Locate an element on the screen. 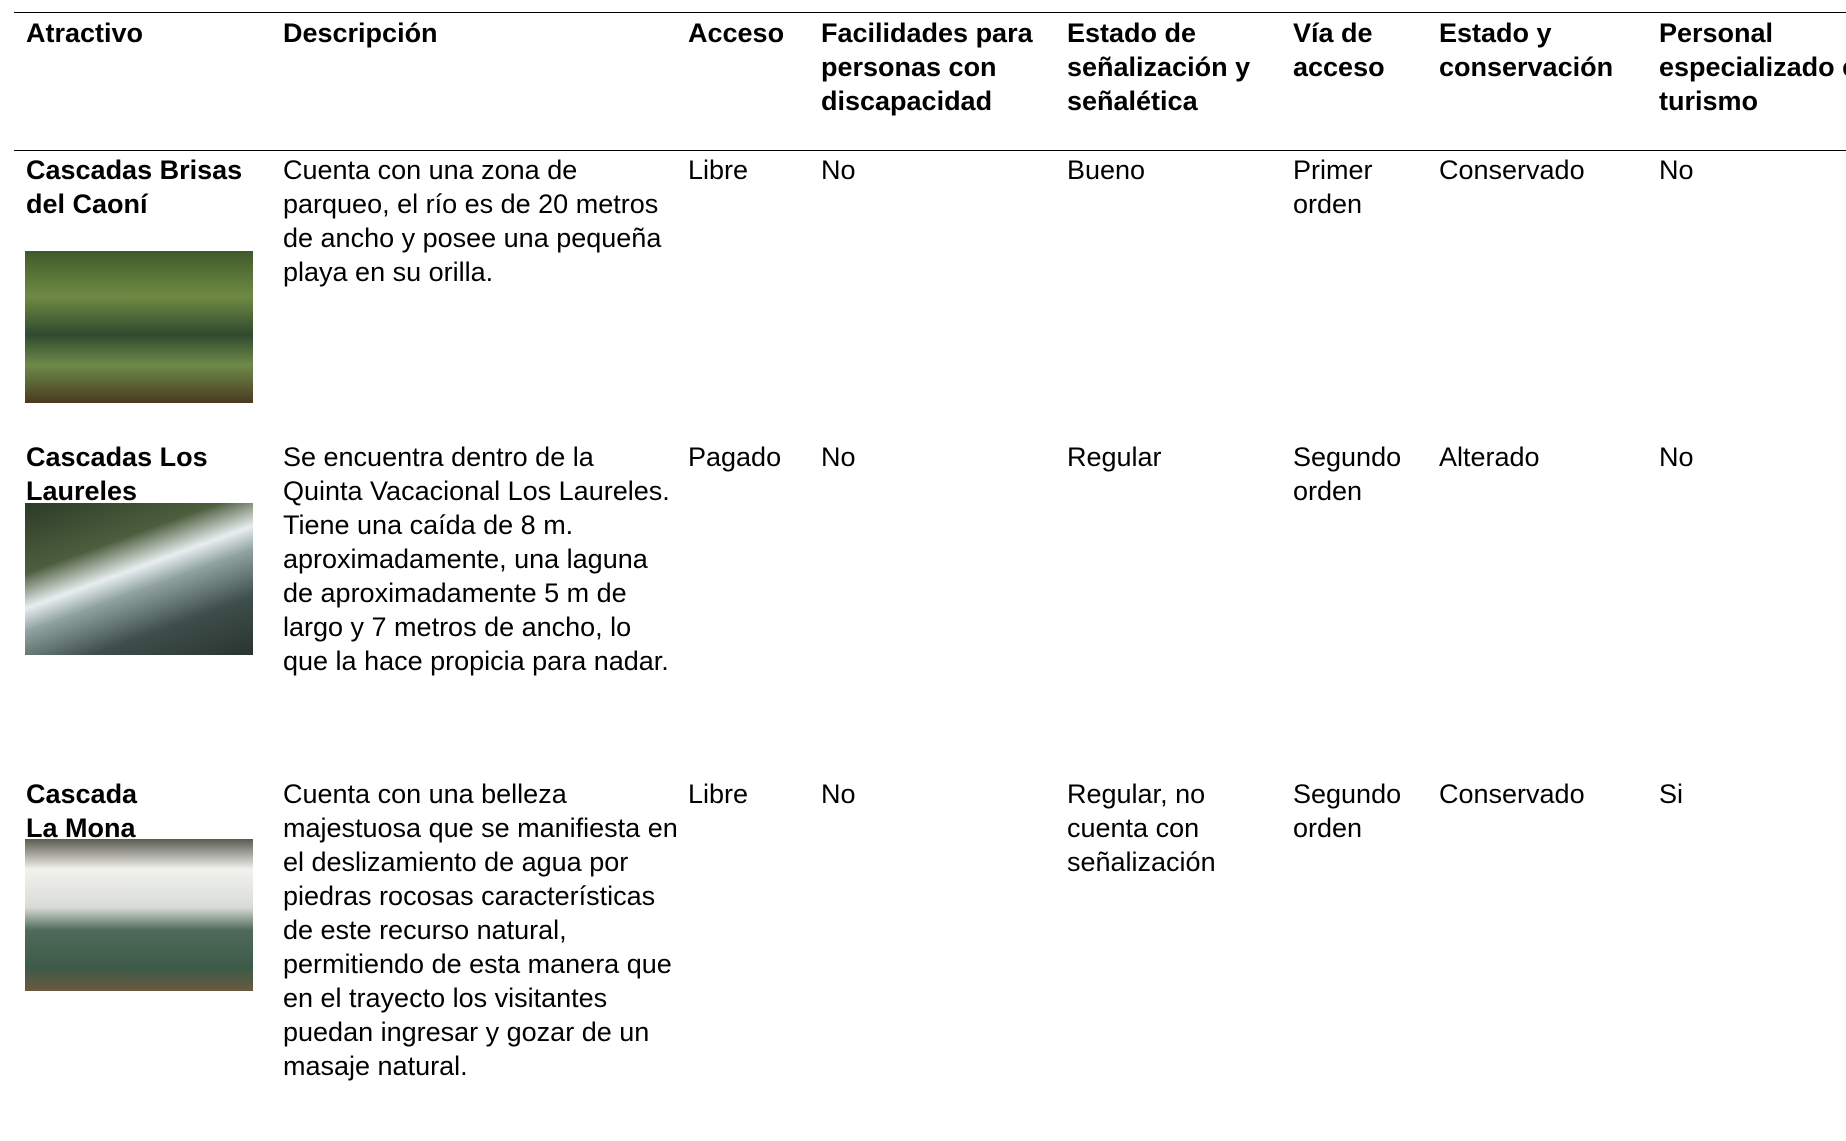 This screenshot has width=1846, height=1141. table-cell: Regular, no cuenta con señalización is located at coordinates (1141, 828).